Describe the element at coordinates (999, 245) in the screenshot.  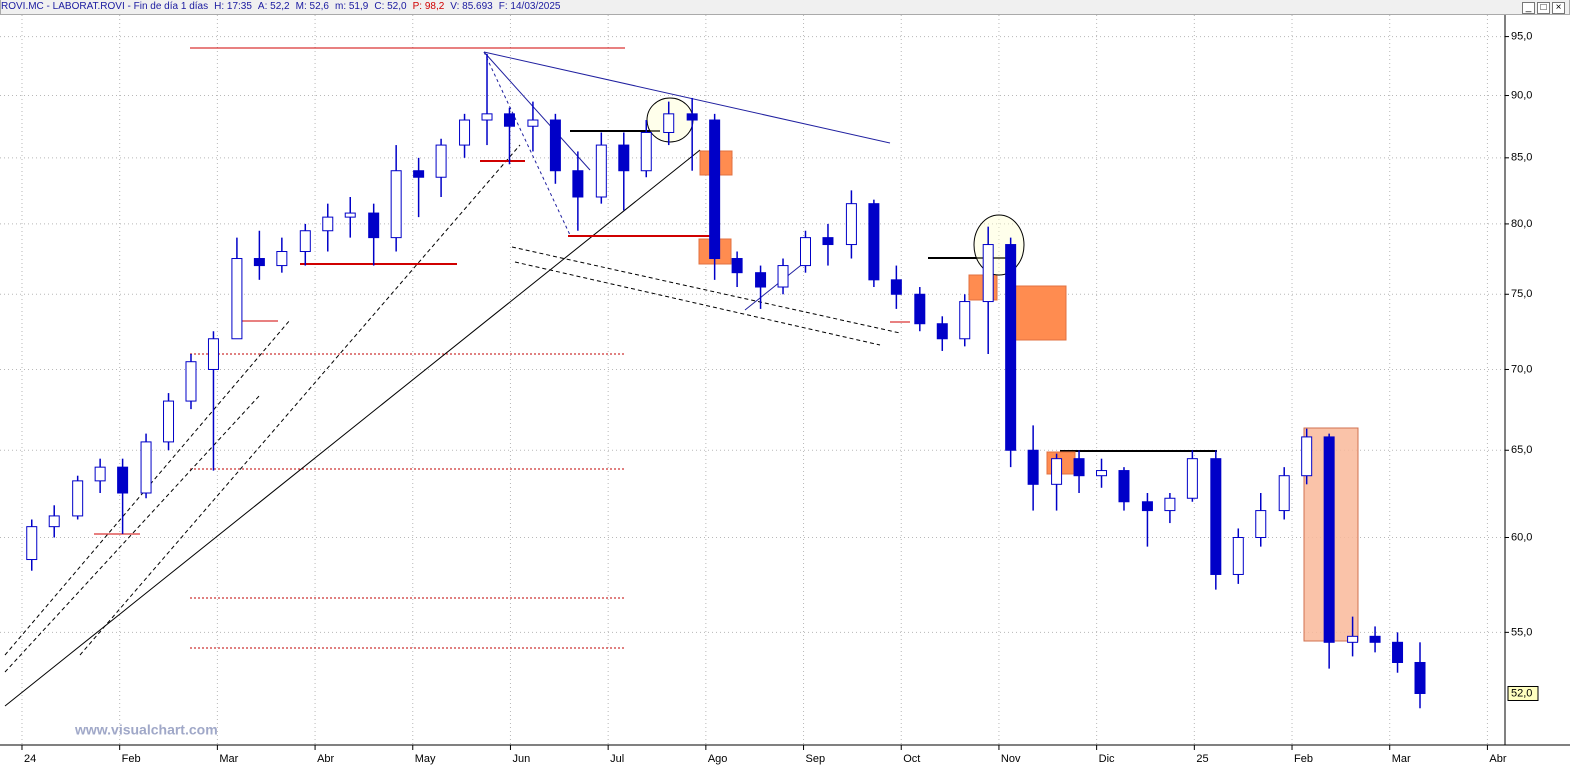
I see `highlight-circle` at that location.